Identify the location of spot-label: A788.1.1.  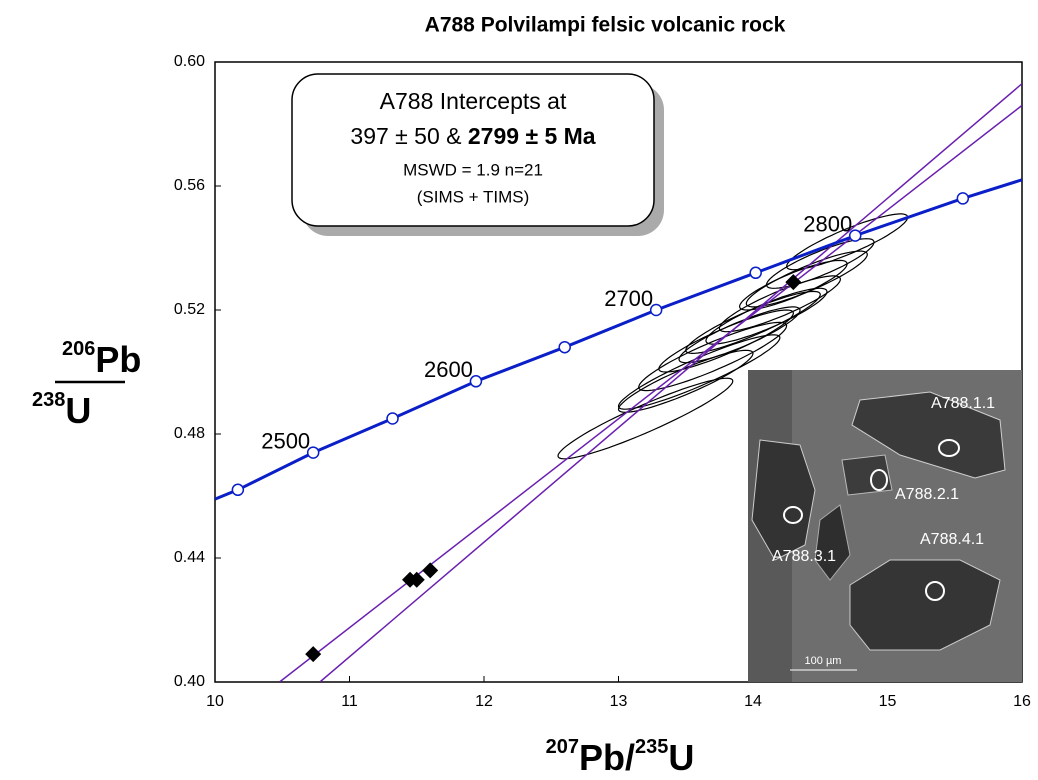
(963, 403).